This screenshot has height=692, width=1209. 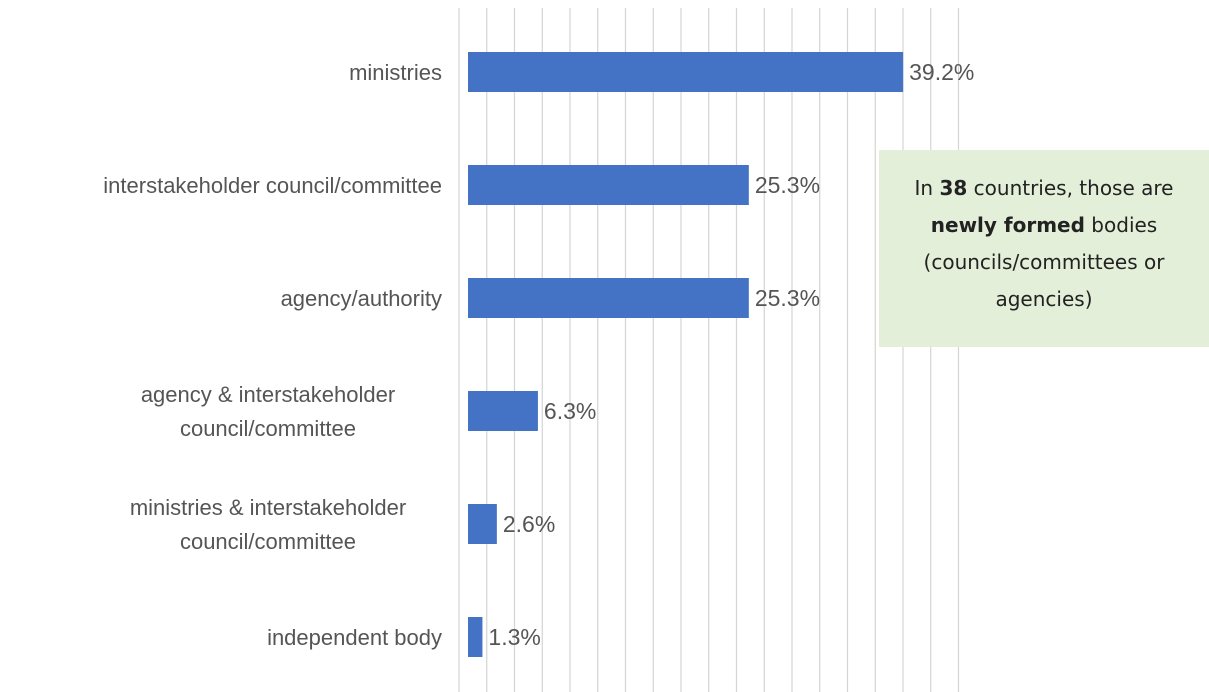 What do you see at coordinates (514, 637) in the screenshot?
I see `value-label: 1.3%` at bounding box center [514, 637].